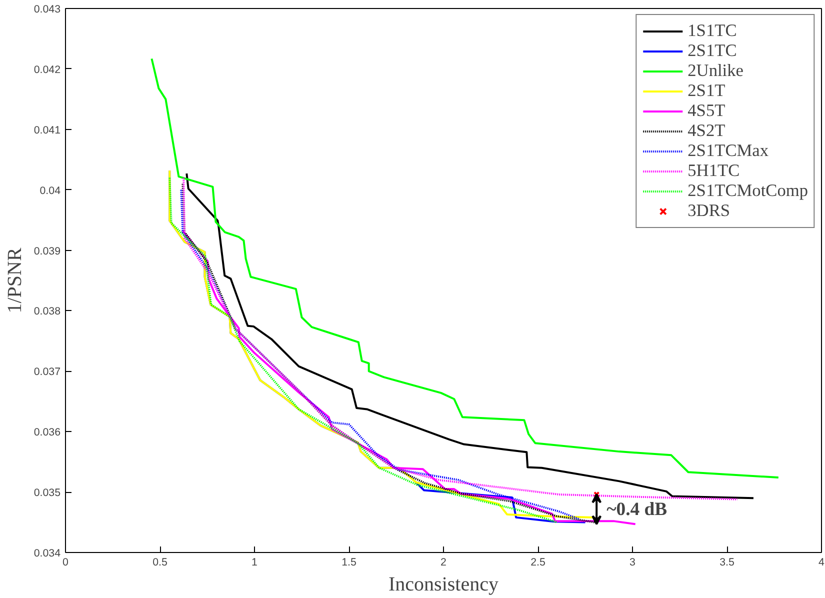 The image size is (825, 598). Describe the element at coordinates (47, 372) in the screenshot. I see `y-tick-label: 0.037` at that location.